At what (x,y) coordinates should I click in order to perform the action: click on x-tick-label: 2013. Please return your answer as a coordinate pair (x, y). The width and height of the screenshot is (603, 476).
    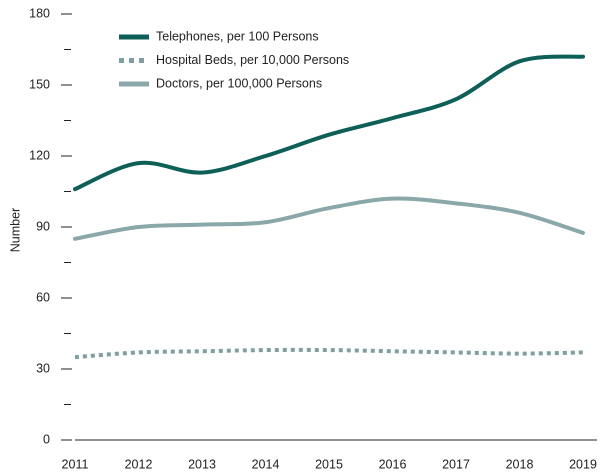
    Looking at the image, I should click on (202, 464).